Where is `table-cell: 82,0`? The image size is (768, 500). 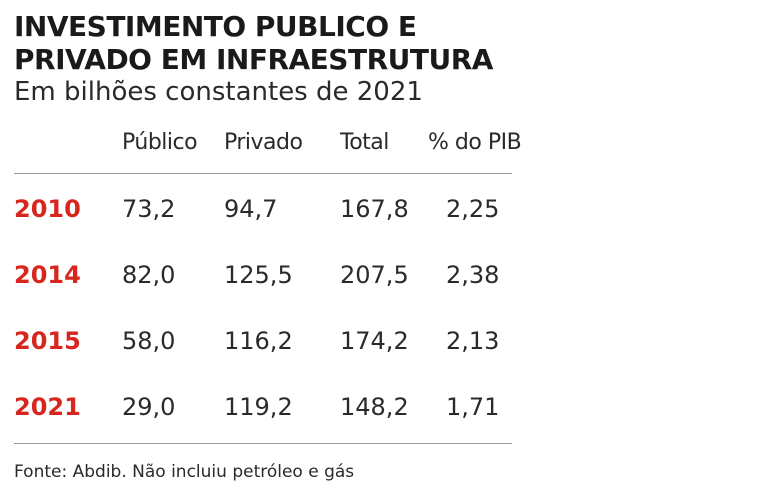 table-cell: 82,0 is located at coordinates (149, 275).